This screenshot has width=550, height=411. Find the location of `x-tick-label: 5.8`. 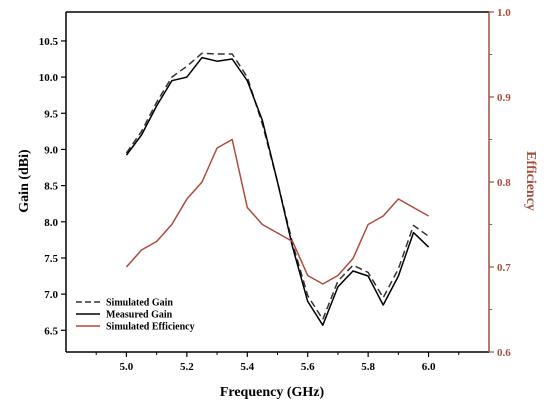

x-tick-label: 5.8 is located at coordinates (368, 367).